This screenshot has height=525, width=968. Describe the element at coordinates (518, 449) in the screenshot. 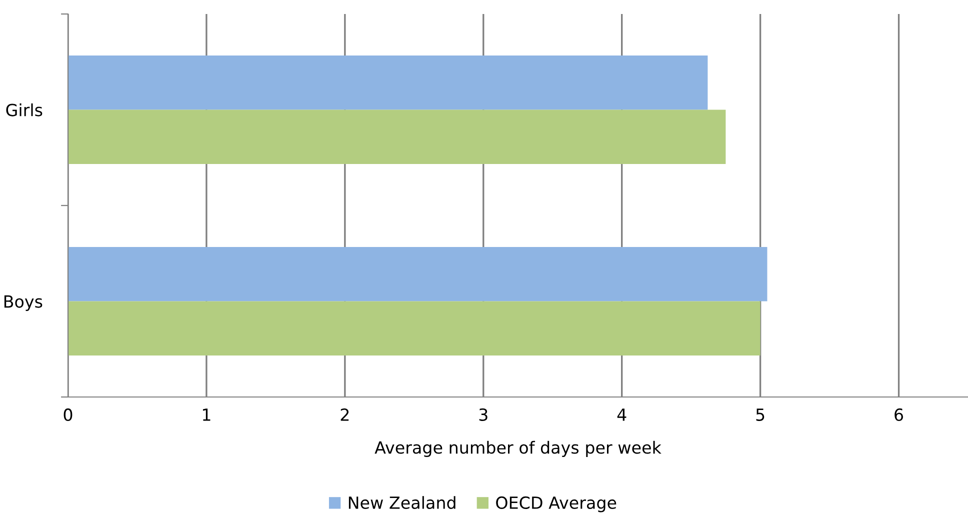

I see `x-axis-title: Average number of days per week` at that location.